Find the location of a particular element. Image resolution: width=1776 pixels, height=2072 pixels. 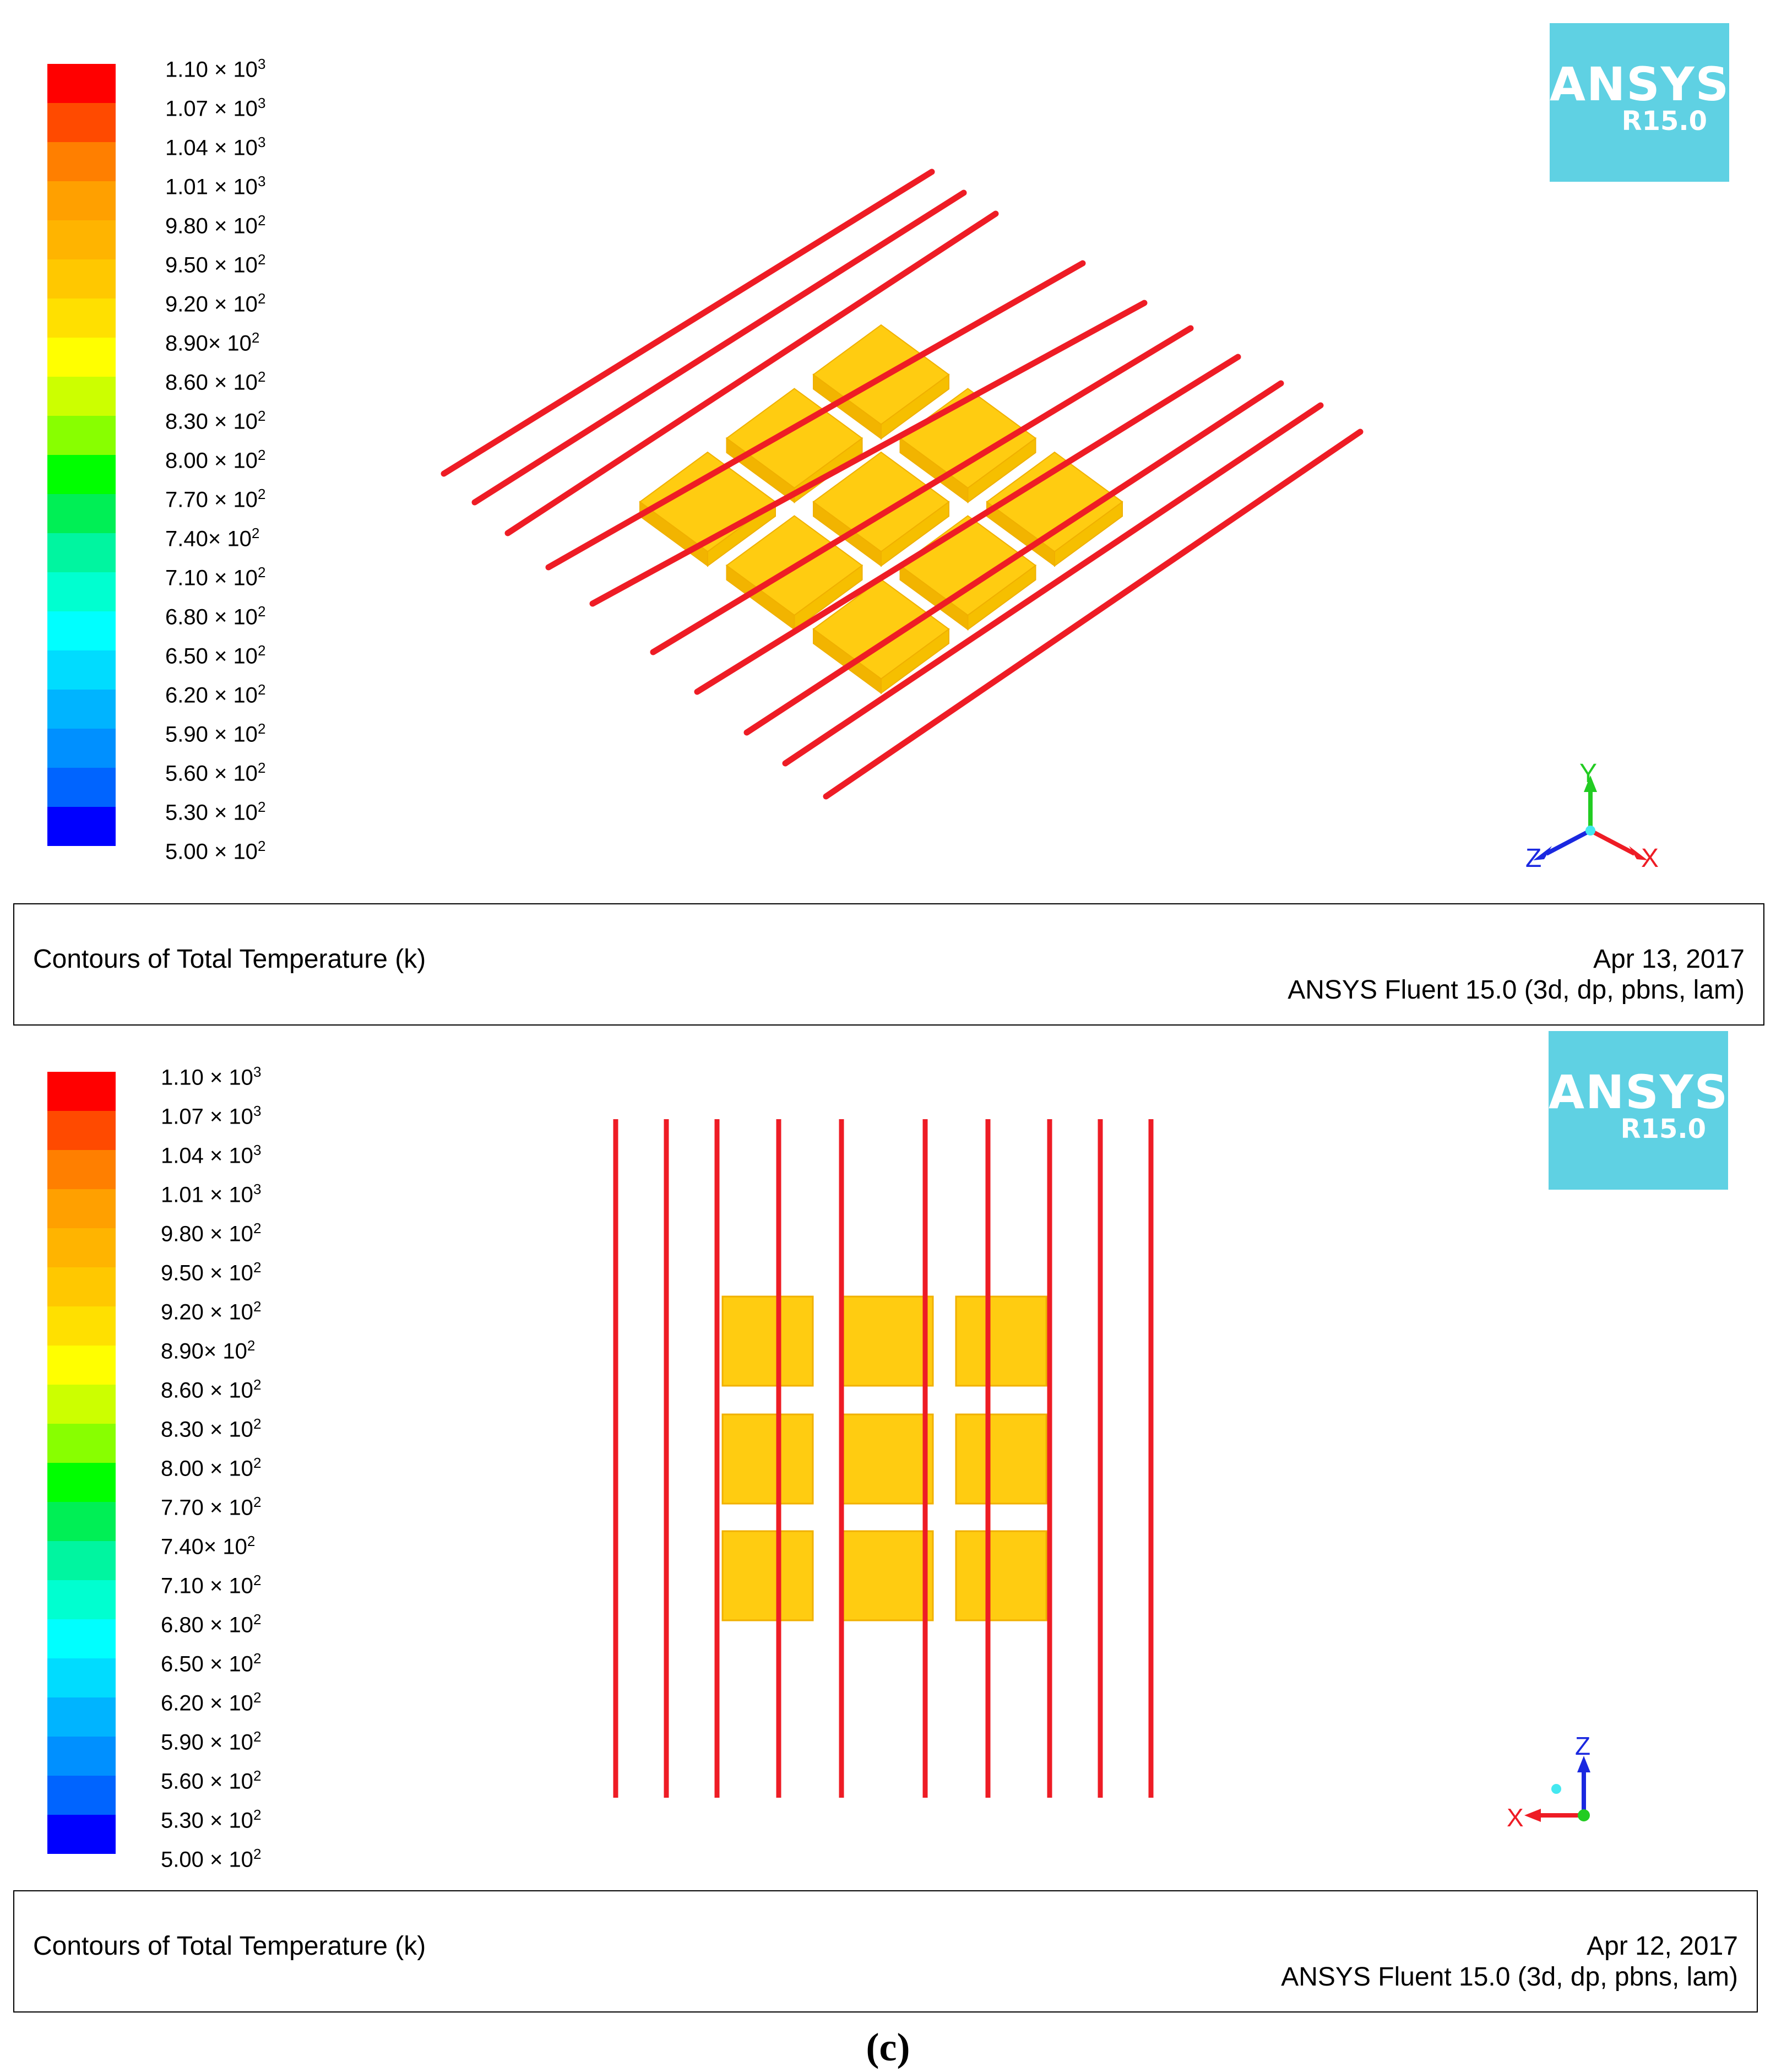

z-axis-arrow is located at coordinates (1568, 842).